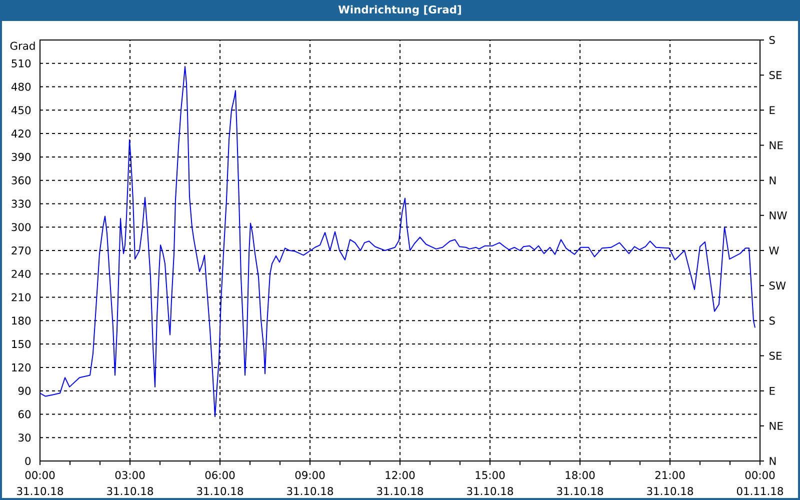 The width and height of the screenshot is (800, 500). I want to click on category-label: W, so click(774, 250).